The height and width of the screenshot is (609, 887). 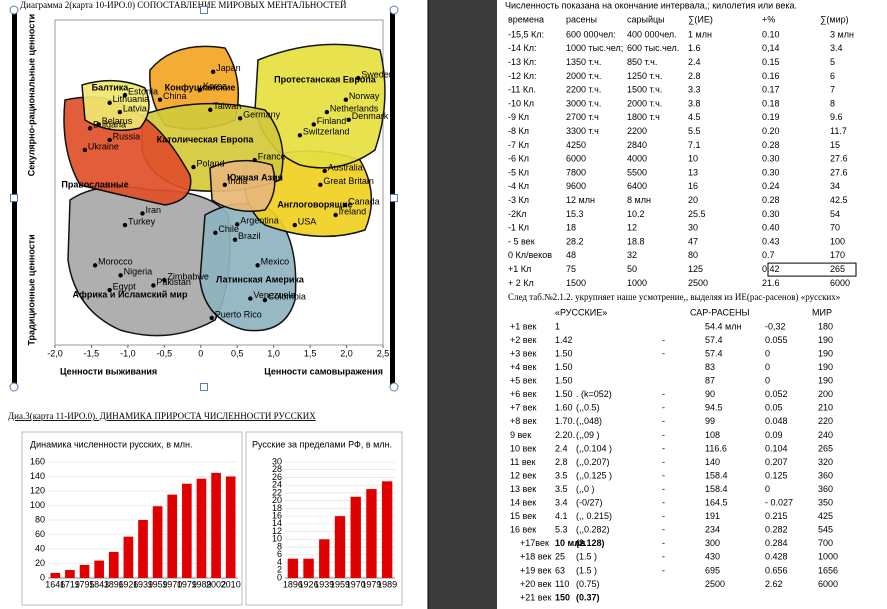 What do you see at coordinates (836, 48) in the screenshot?
I see `table-cell: 3.4` at bounding box center [836, 48].